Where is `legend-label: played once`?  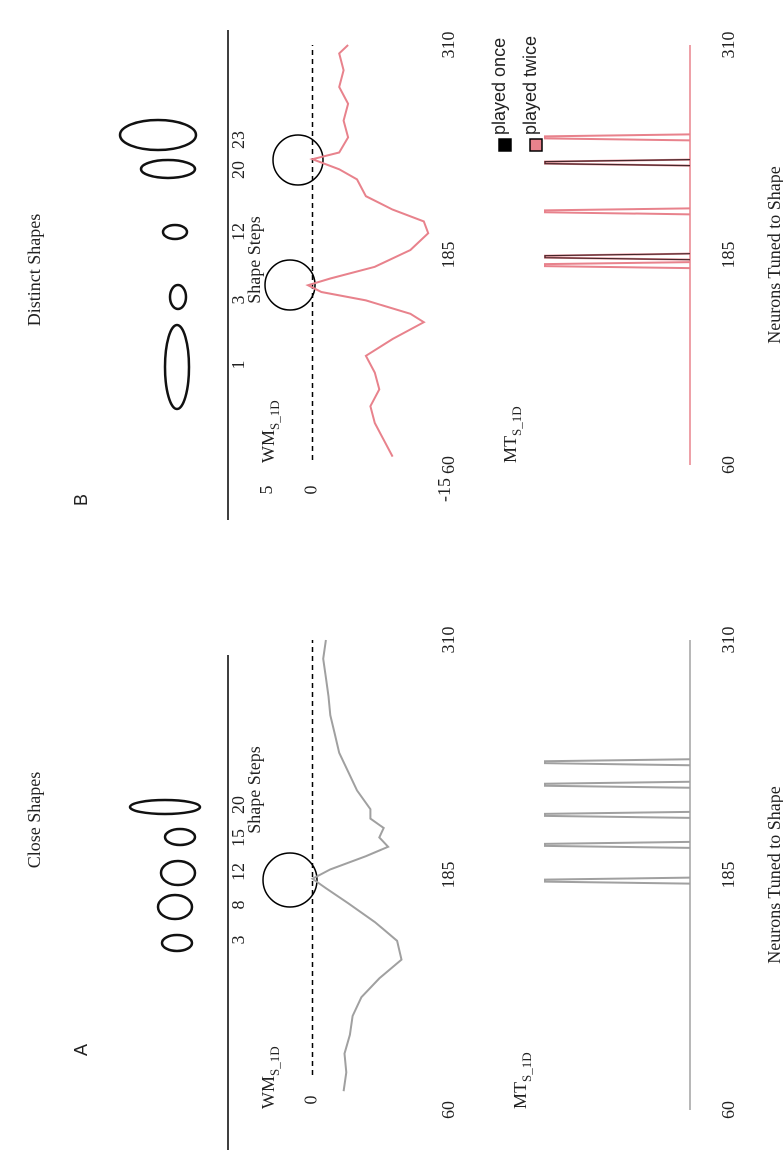
legend-label: played once is located at coordinates (499, 86).